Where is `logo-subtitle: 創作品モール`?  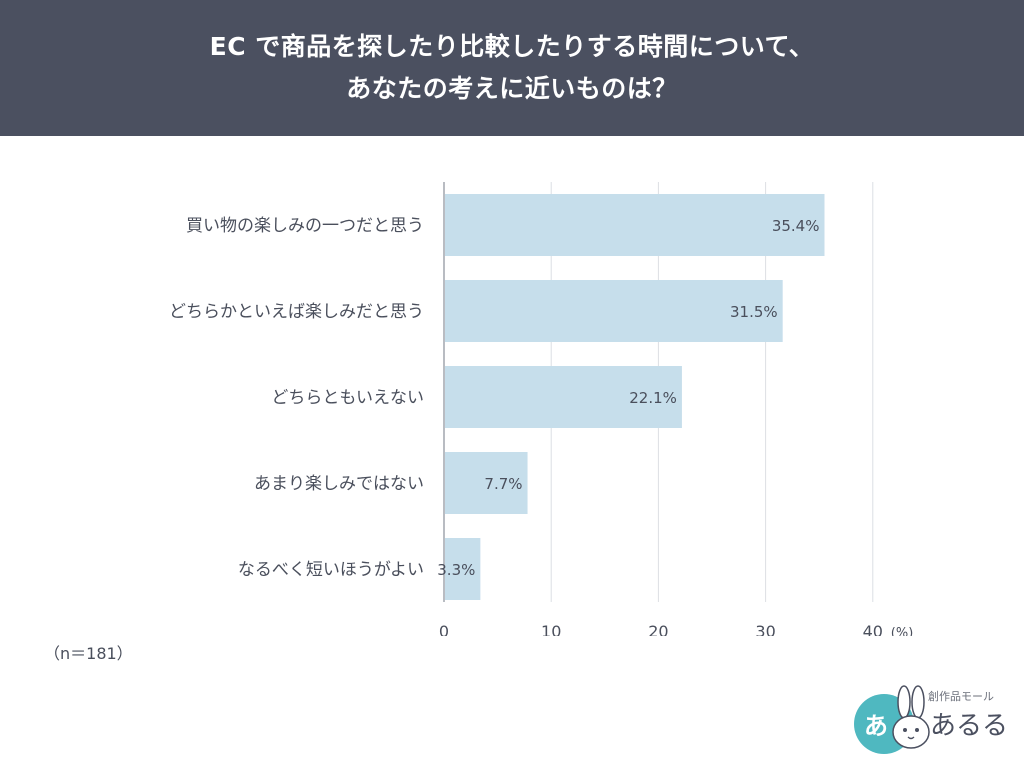 logo-subtitle: 創作品モール is located at coordinates (961, 696).